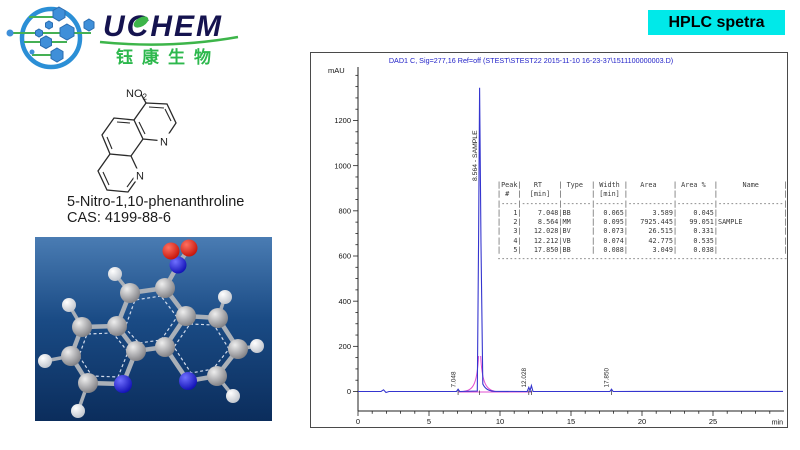  Describe the element at coordinates (344, 346) in the screenshot. I see `y-tick-label: 200` at that location.